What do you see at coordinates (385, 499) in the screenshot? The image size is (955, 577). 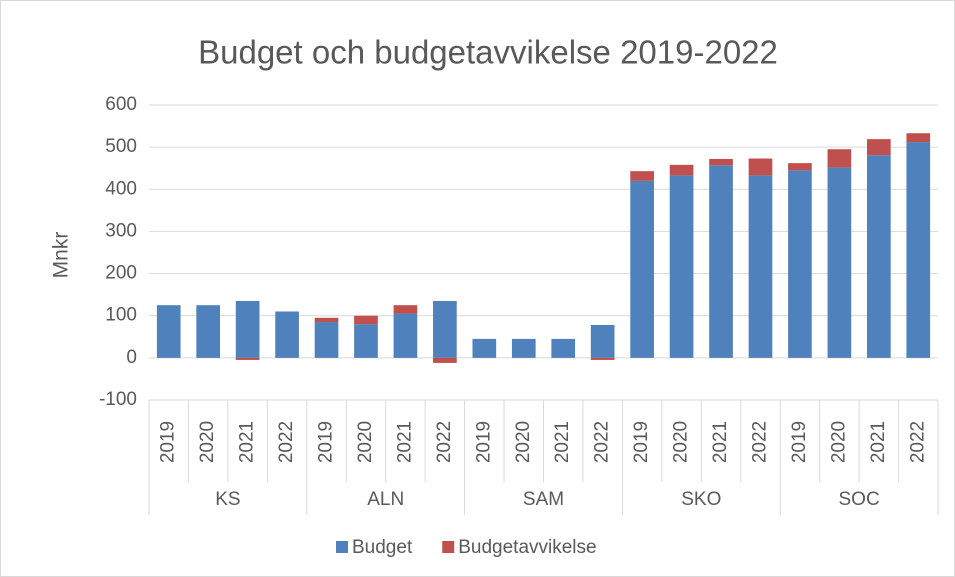 I see `group-label: ALN` at bounding box center [385, 499].